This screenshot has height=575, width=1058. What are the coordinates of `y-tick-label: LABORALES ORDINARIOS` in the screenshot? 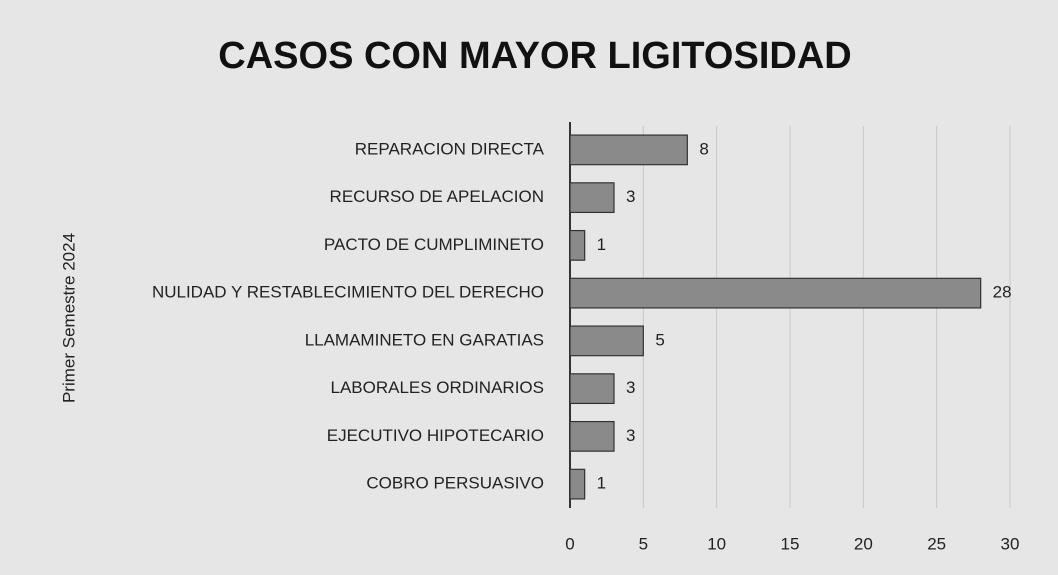 It's located at (437, 387).